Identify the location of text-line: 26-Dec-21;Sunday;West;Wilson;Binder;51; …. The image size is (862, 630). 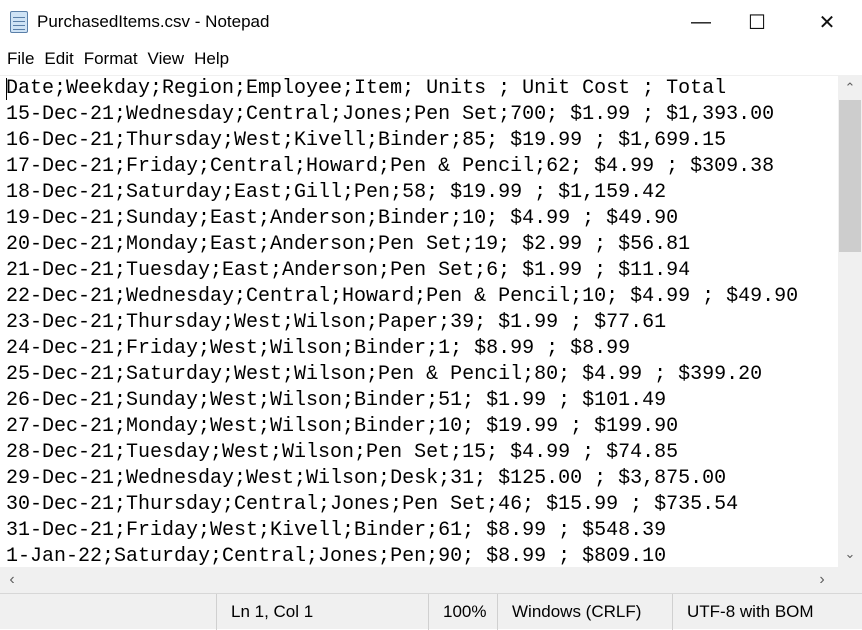
(336, 400).